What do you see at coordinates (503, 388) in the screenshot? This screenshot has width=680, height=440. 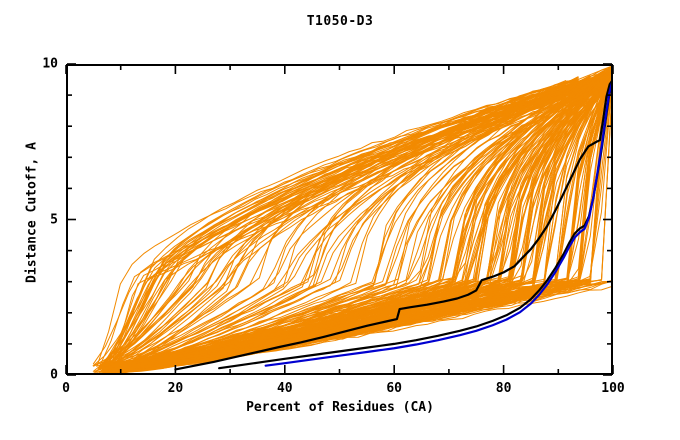 I see `x-tick-label: 80` at bounding box center [503, 388].